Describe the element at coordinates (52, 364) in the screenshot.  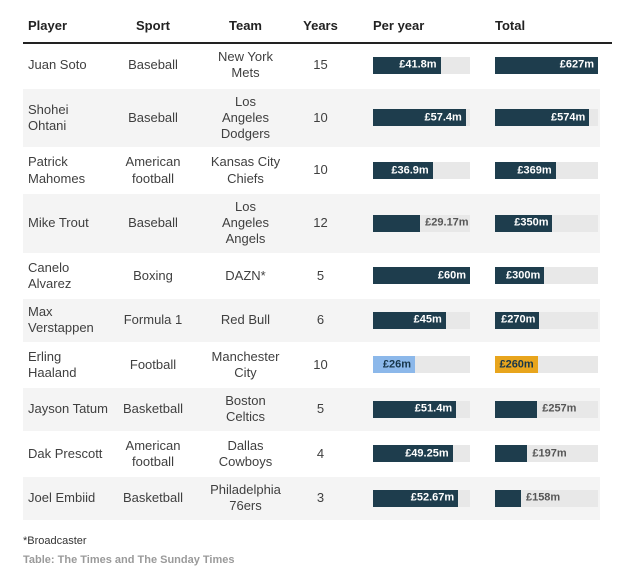
I see `player-cell: Erling Haaland` at that location.